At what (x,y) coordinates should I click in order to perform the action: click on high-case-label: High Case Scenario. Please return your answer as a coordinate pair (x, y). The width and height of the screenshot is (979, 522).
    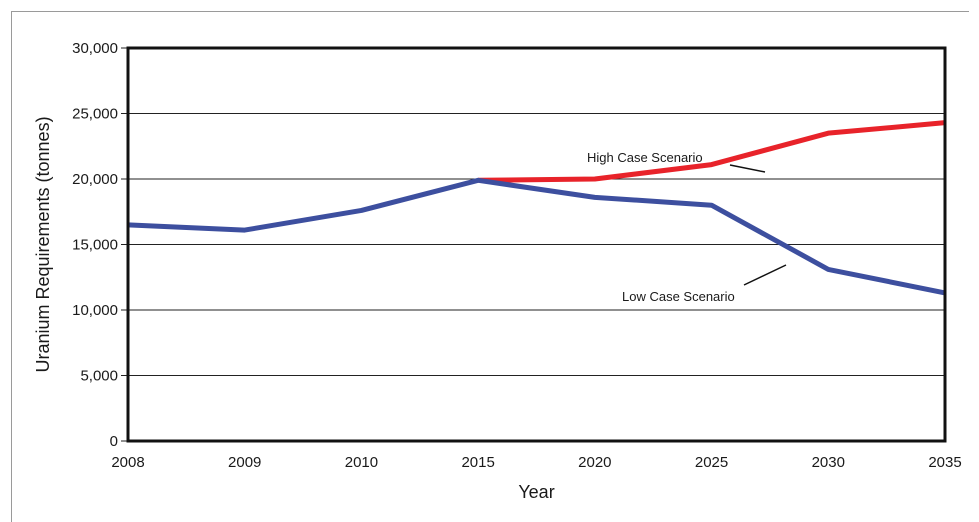
    Looking at the image, I should click on (645, 157).